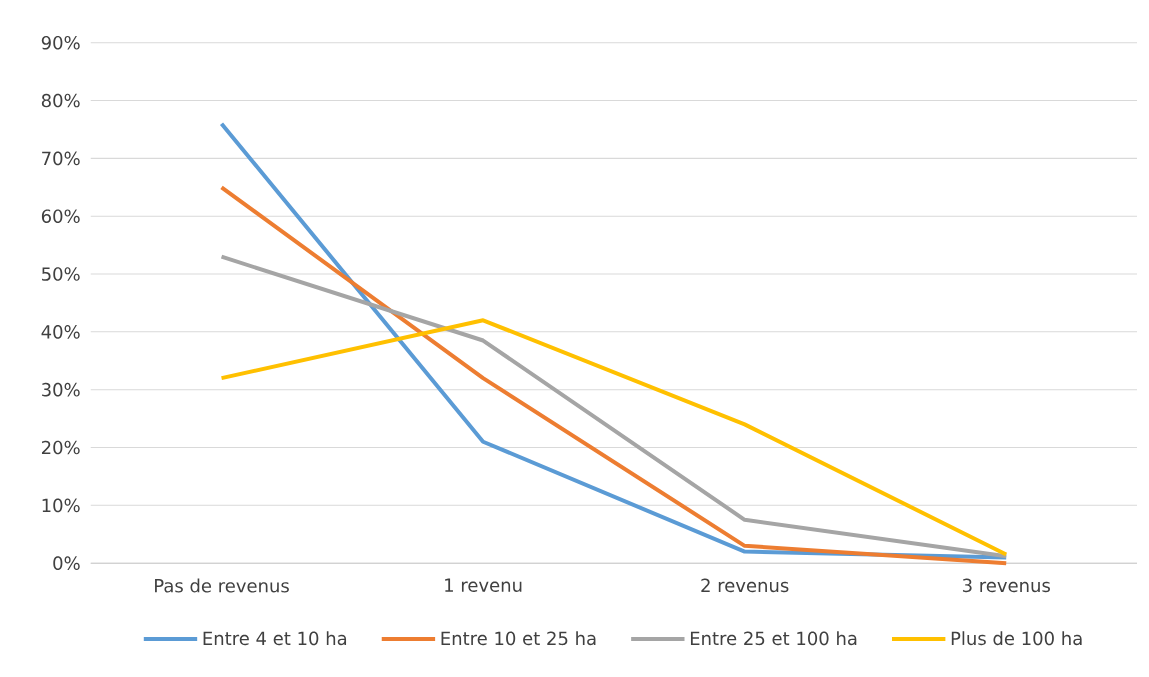 This screenshot has height=677, width=1149. I want to click on y-tick-label: 20%, so click(60, 447).